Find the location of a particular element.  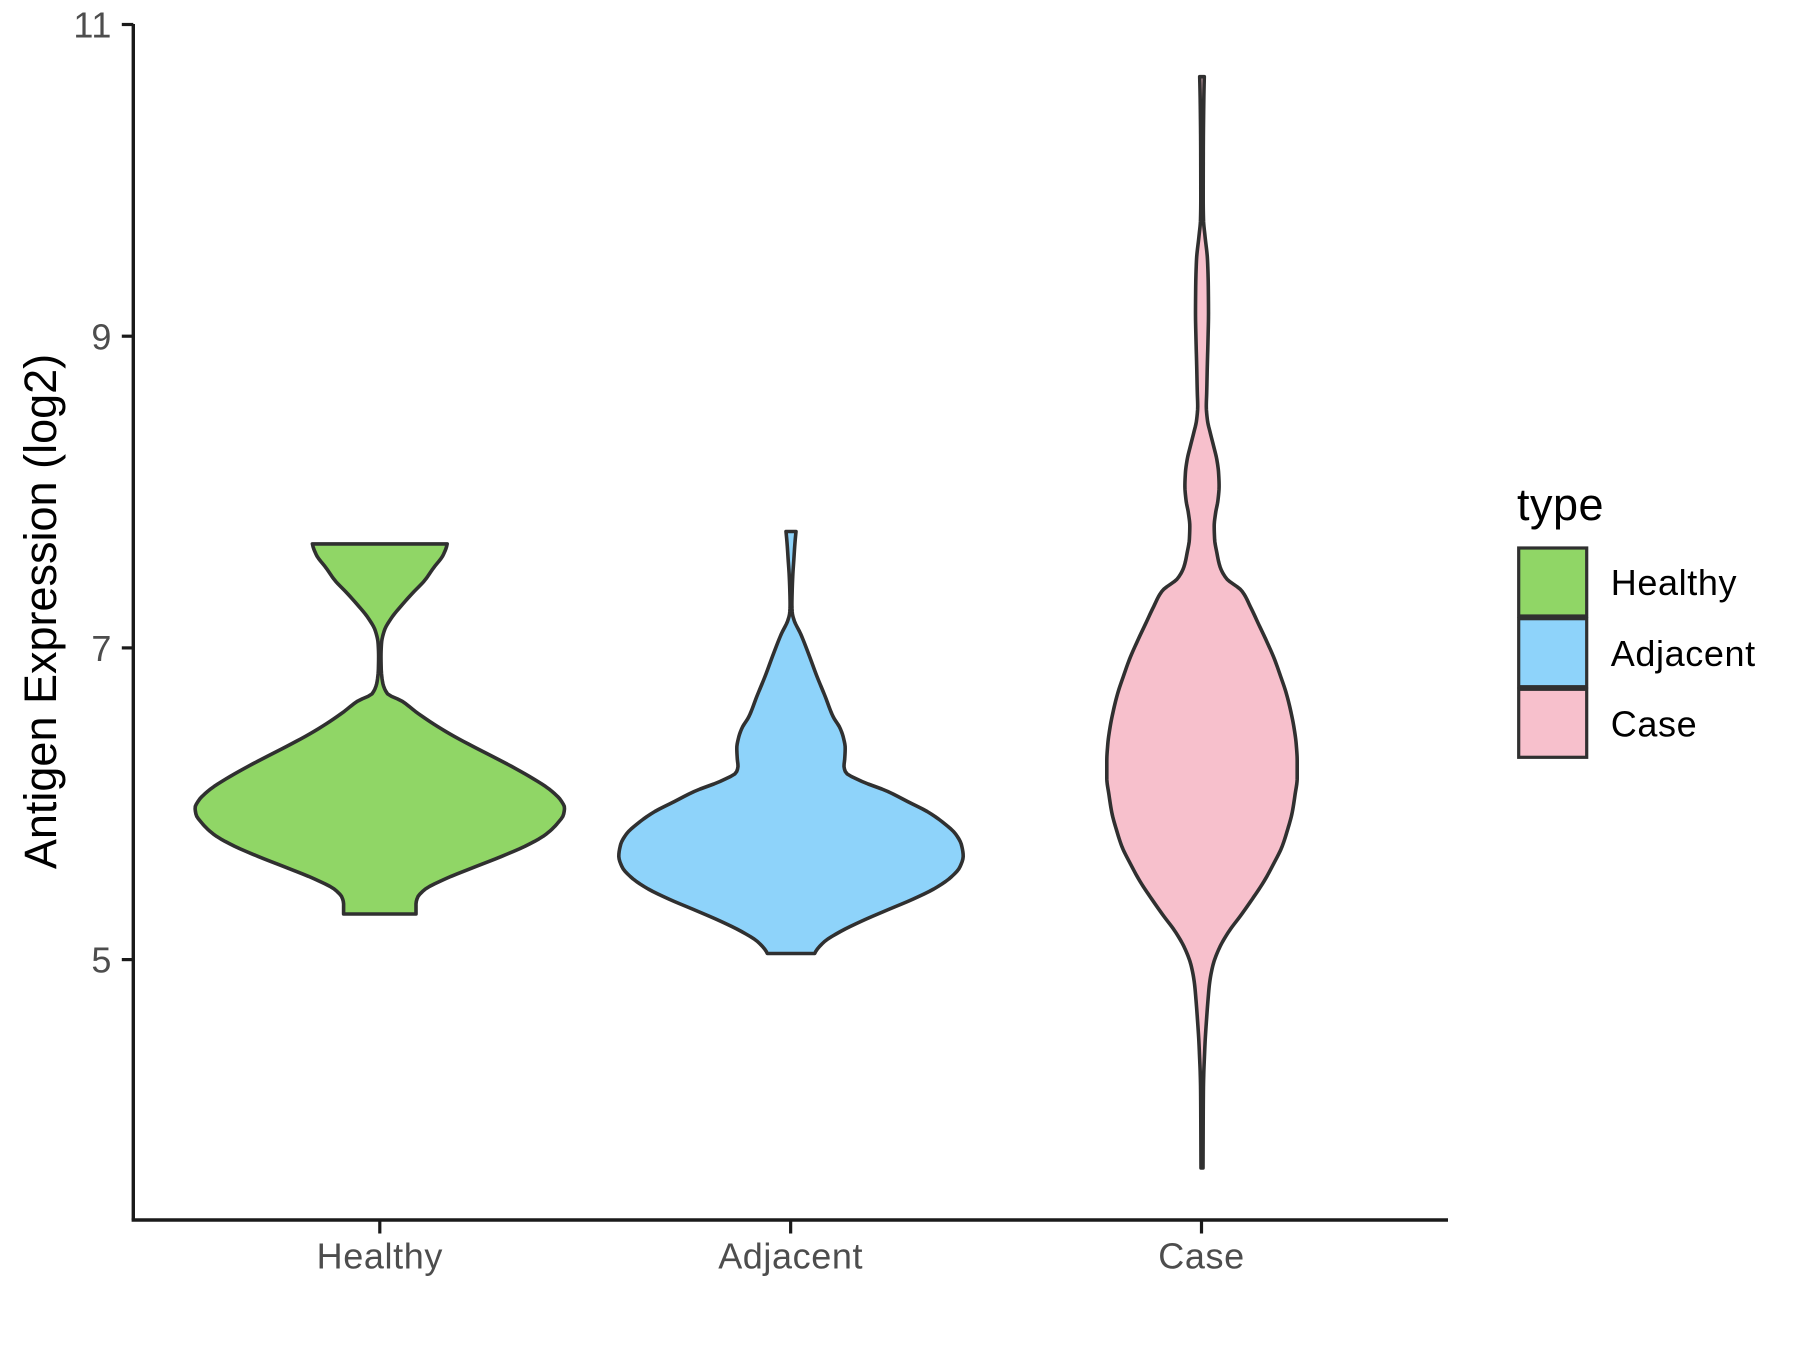

svg-text: 7 is located at coordinates (101, 648).